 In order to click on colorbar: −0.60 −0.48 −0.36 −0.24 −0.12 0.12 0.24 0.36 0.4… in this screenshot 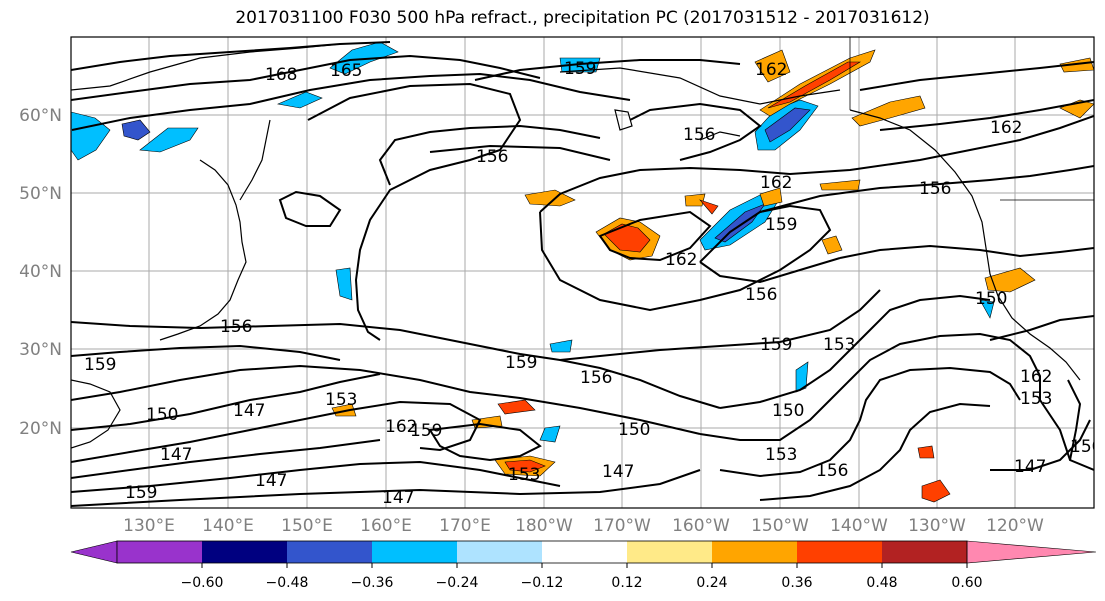, I will do `click(583, 565)`.